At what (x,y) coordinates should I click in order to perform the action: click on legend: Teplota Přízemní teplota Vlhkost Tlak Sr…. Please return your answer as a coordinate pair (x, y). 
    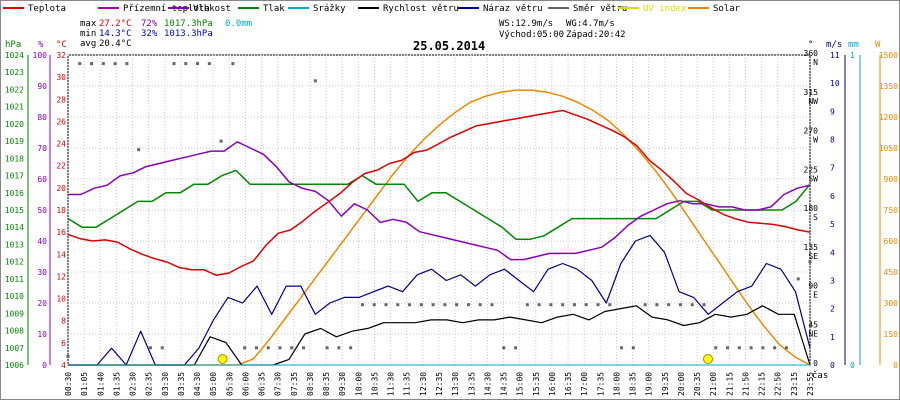
    Looking at the image, I should click on (372, 9).